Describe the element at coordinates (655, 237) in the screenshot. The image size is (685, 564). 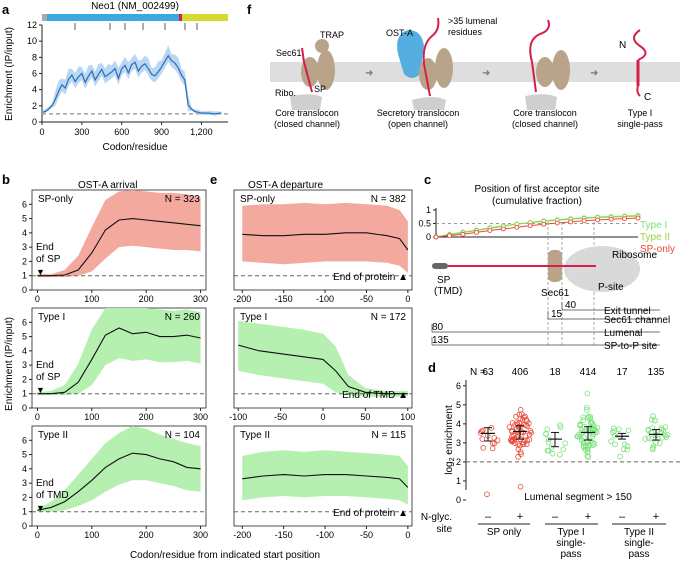
I see `legend-type2: Type II` at that location.